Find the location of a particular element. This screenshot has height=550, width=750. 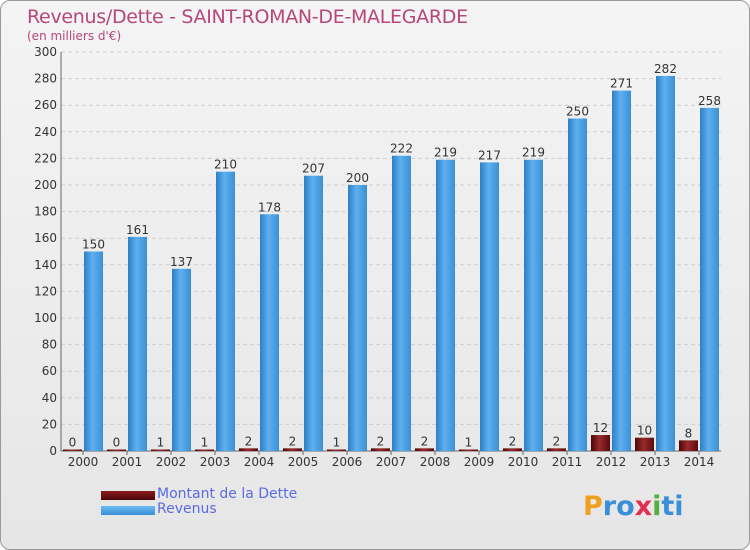

data-label-revenus: 271 is located at coordinates (621, 84).